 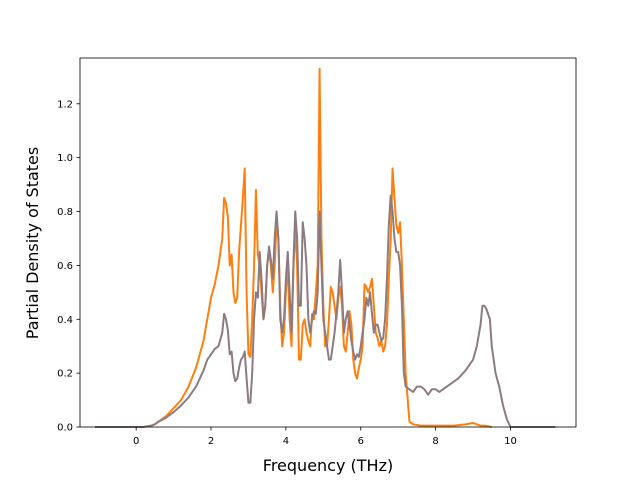 What do you see at coordinates (325, 437) in the screenshot?
I see `x-axis: 0 2 4 6 8 10` at bounding box center [325, 437].